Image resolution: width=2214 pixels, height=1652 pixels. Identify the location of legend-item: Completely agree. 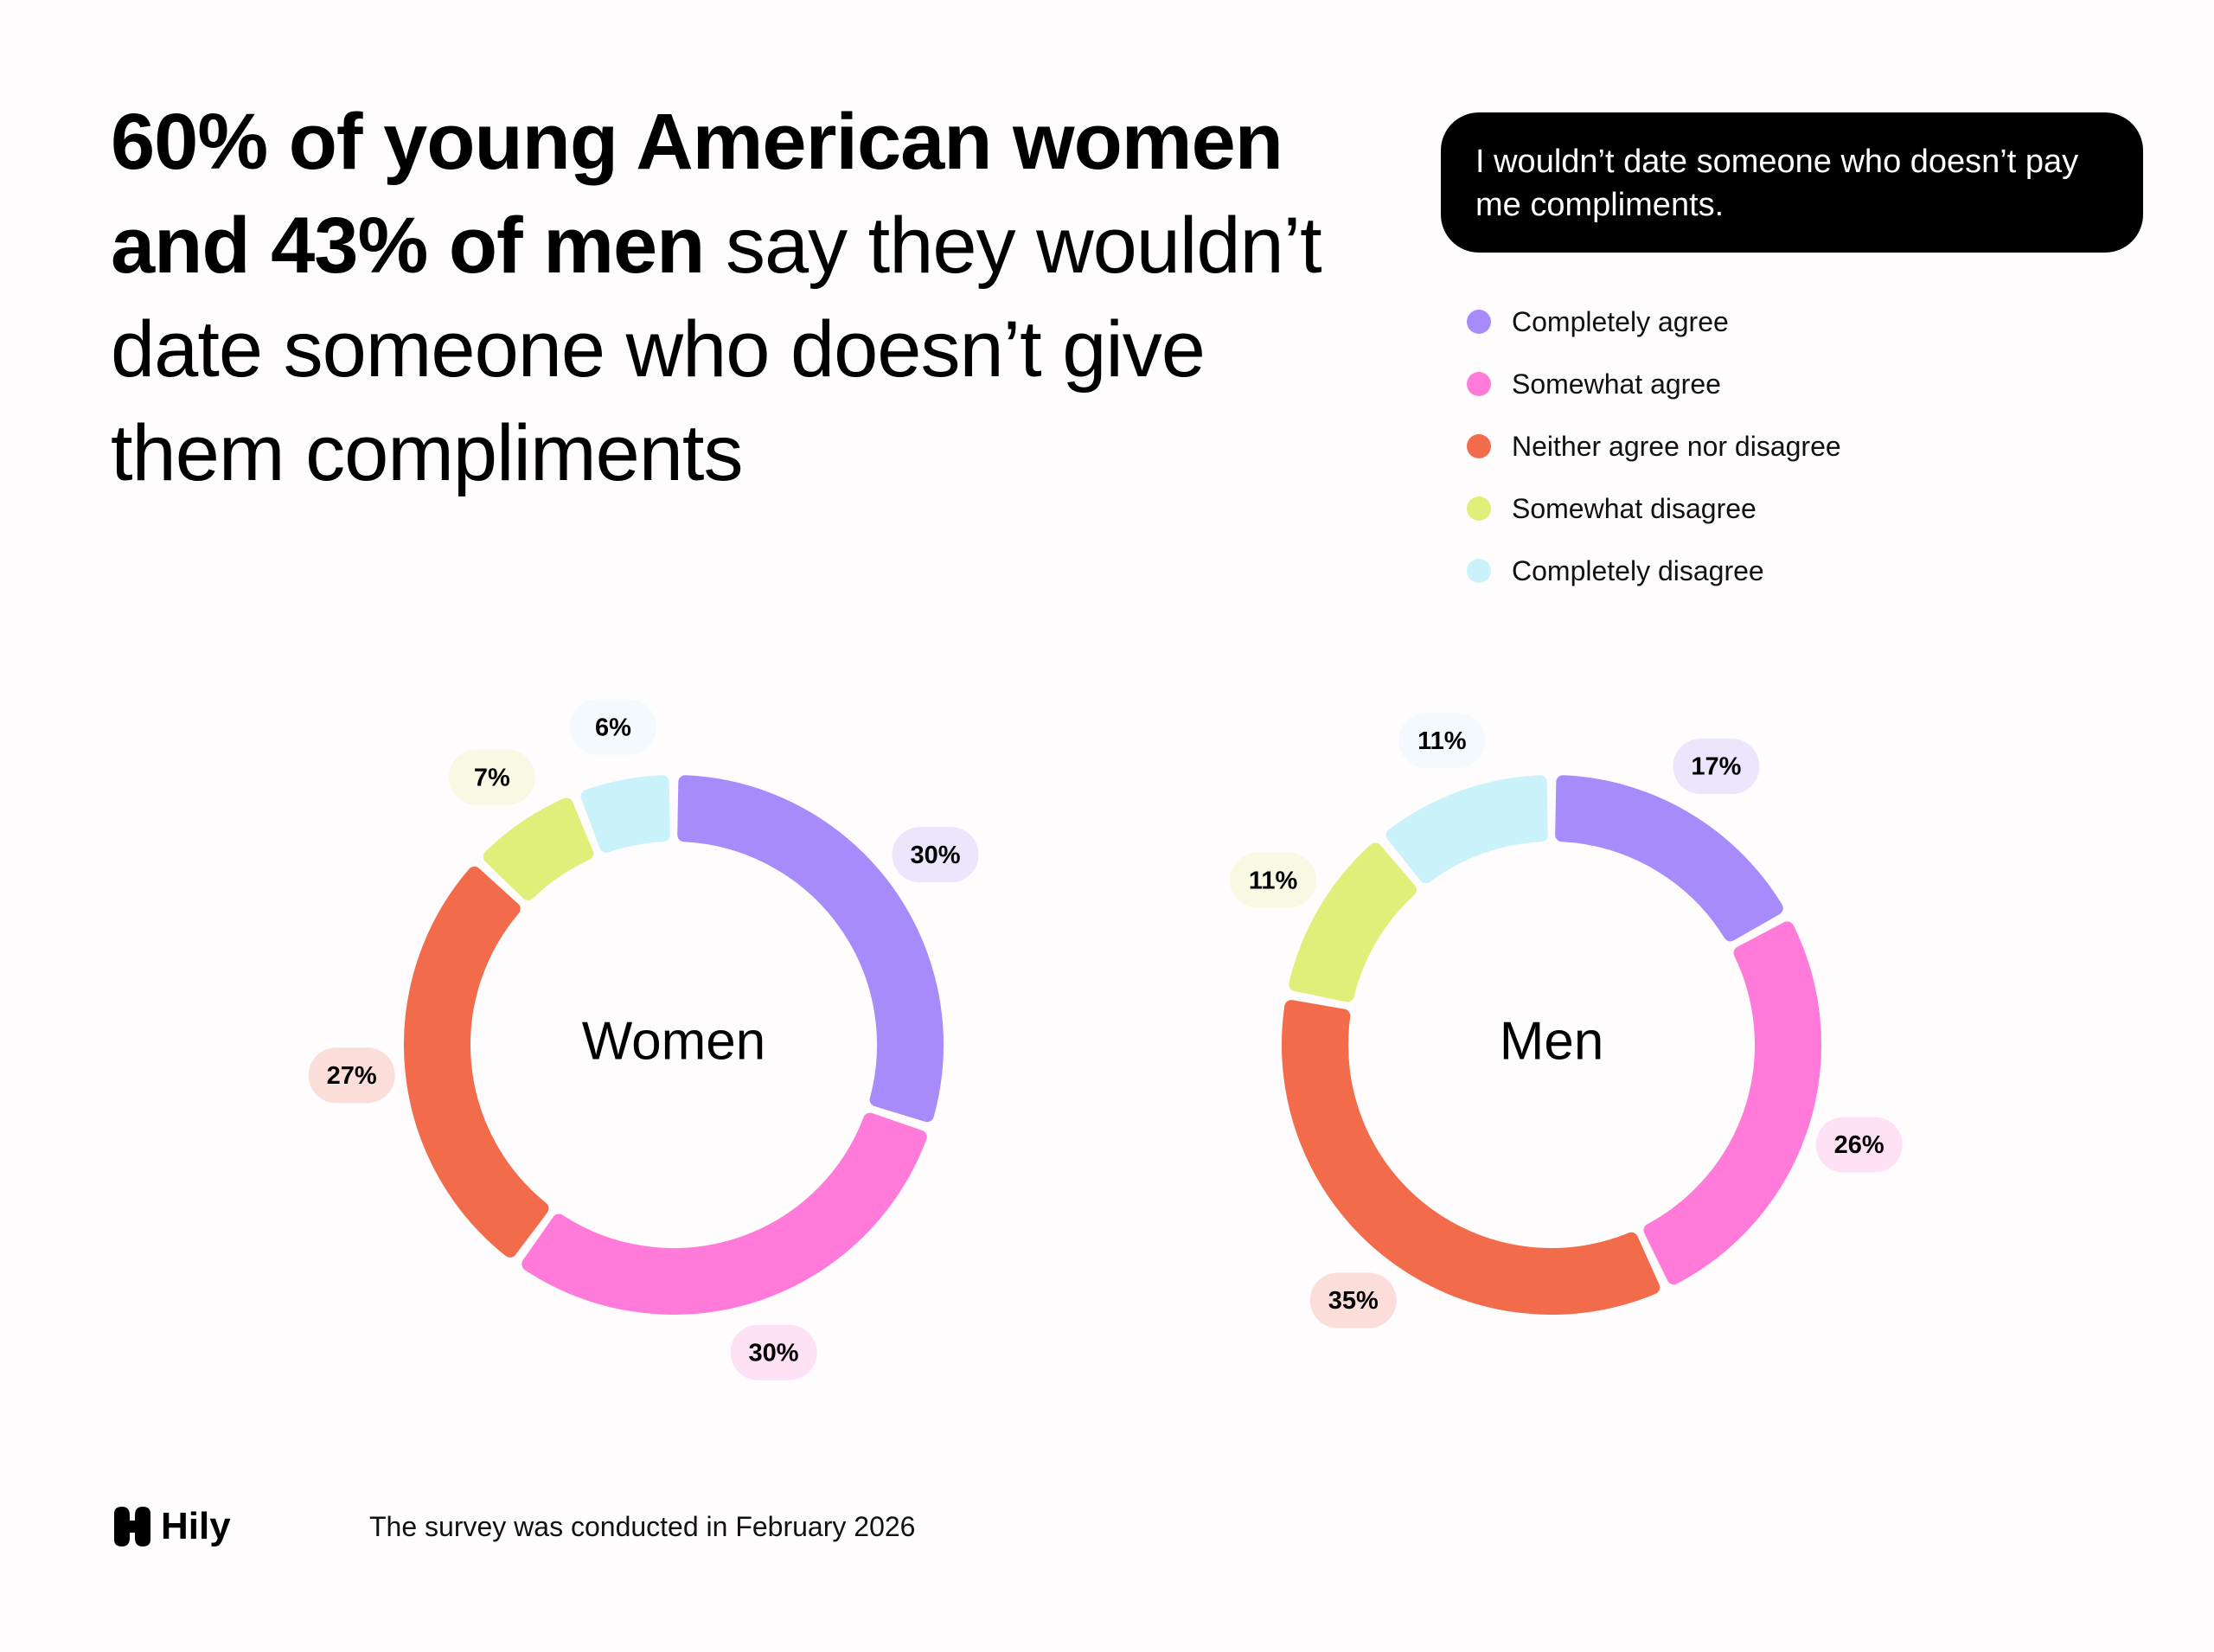
(1654, 322).